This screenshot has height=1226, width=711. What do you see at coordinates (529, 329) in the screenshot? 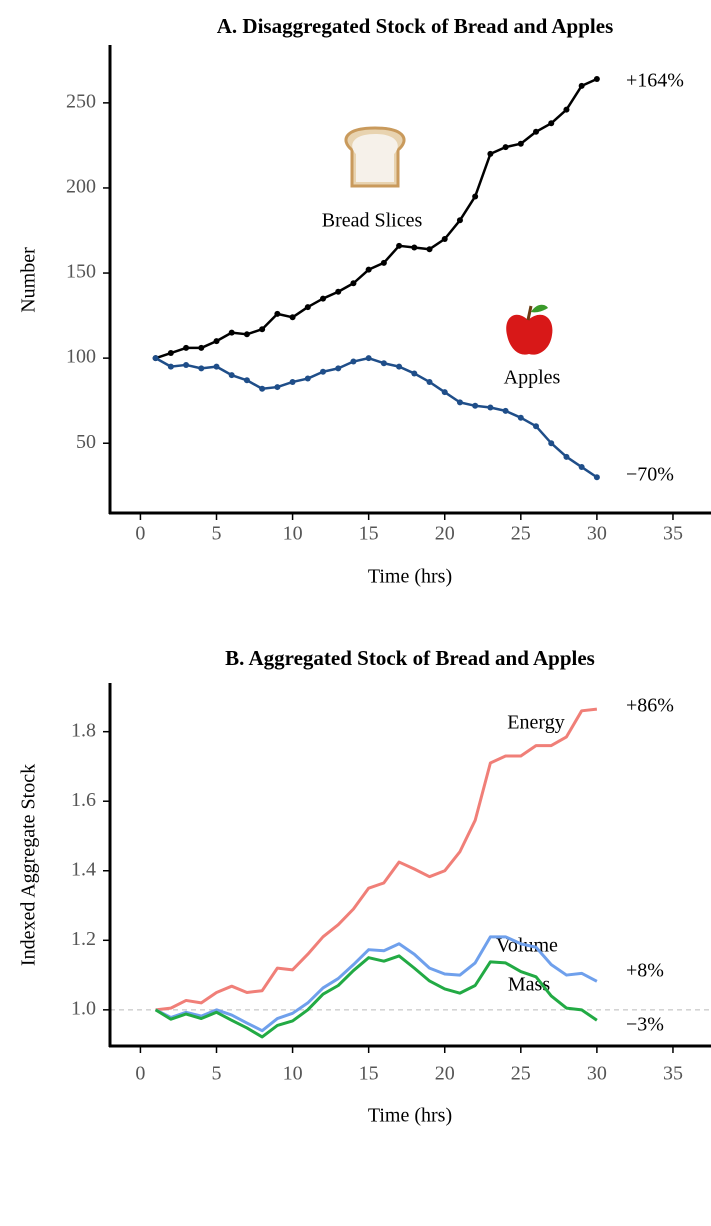
I see `apple-icon` at bounding box center [529, 329].